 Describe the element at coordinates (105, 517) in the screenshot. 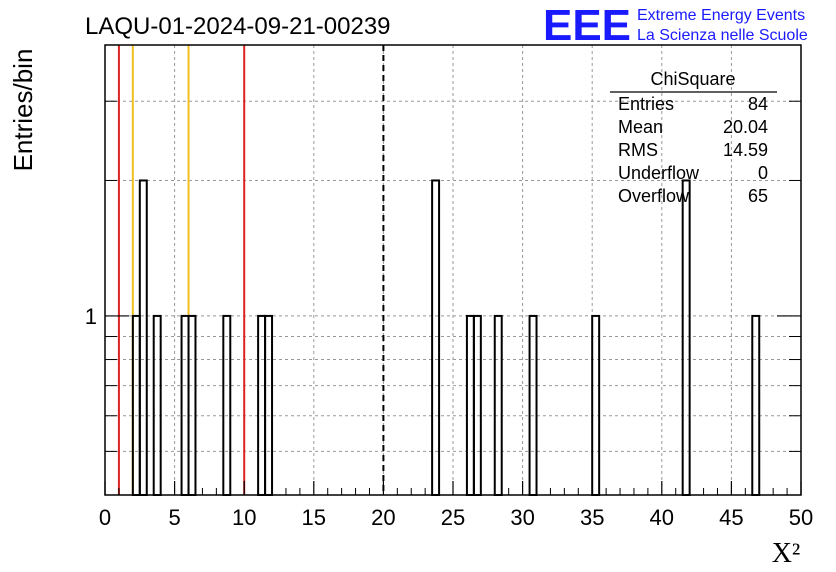

I see `x-tick-label: 0` at that location.